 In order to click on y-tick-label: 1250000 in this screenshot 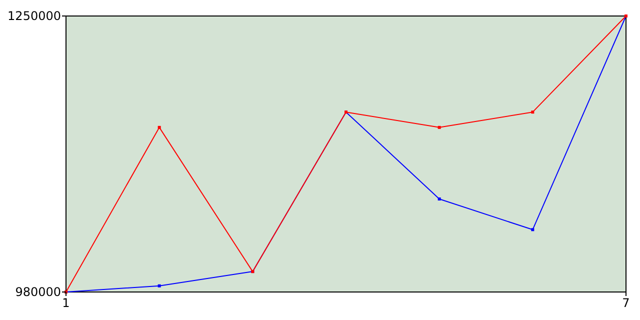, I will do `click(34, 16)`.